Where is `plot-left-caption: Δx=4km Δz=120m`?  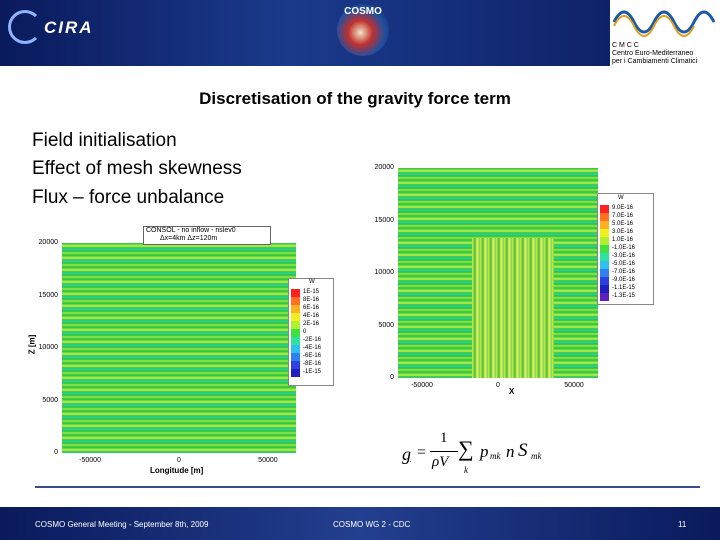 plot-left-caption: Δx=4km Δz=120m is located at coordinates (189, 238).